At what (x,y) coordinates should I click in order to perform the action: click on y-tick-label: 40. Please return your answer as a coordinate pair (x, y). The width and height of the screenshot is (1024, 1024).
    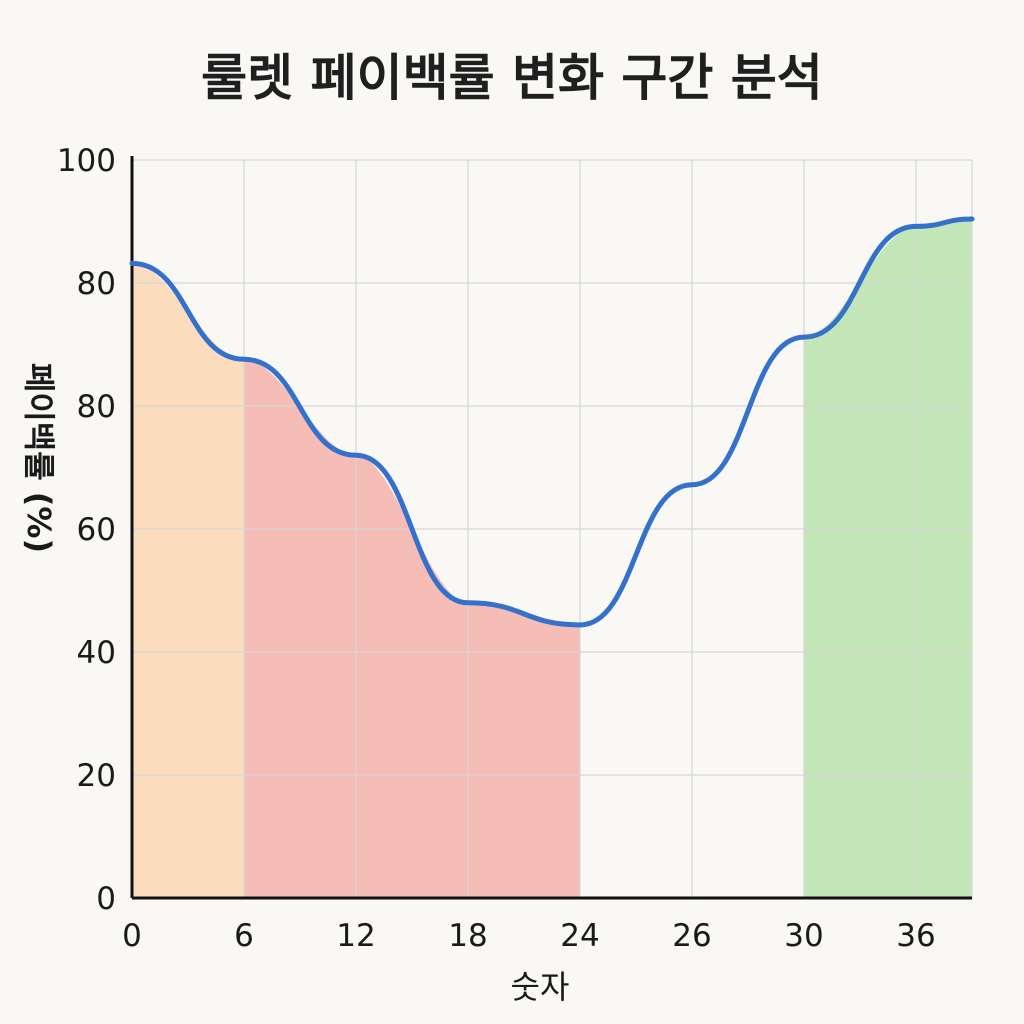
    Looking at the image, I should click on (96, 653).